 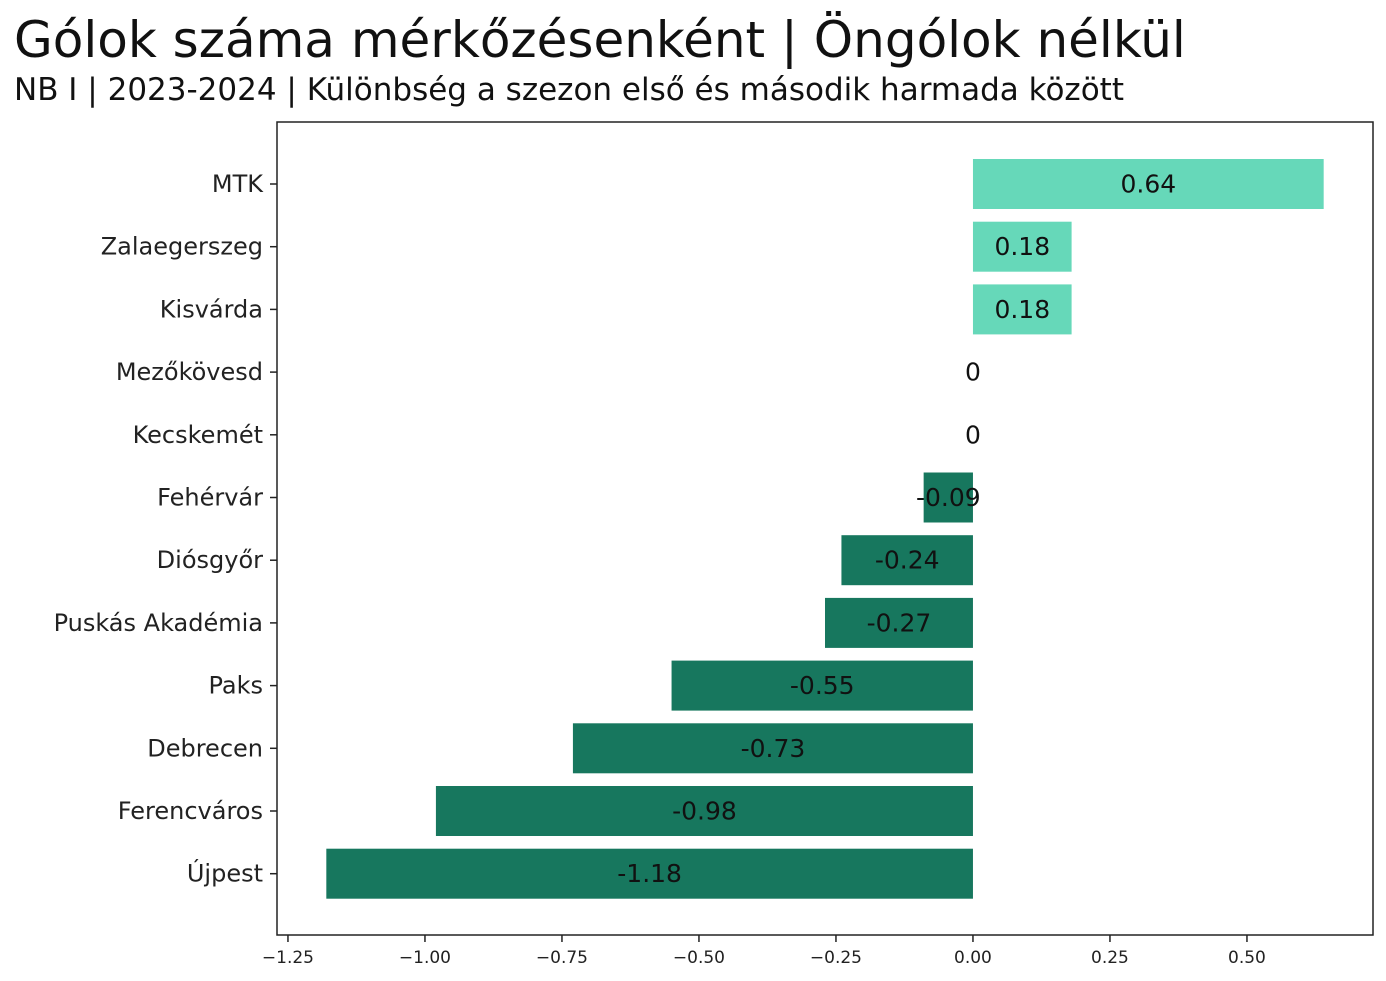 I want to click on y-tick-label-2: Kisvárda, so click(x=211, y=309).